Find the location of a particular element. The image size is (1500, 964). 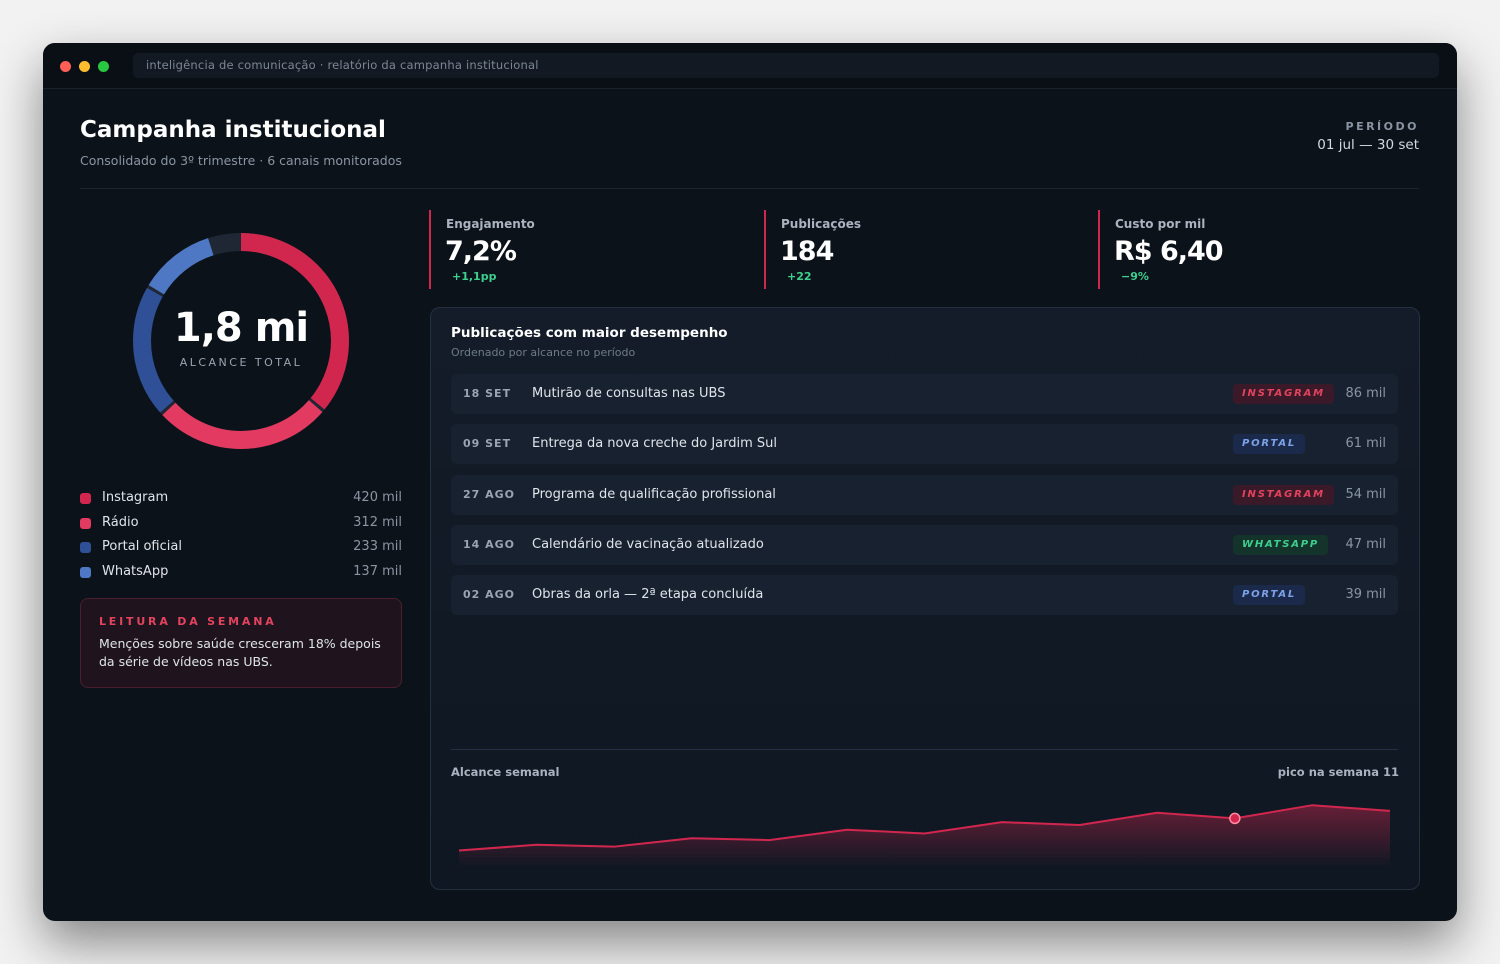

kpi-value: 7,2% is located at coordinates (481, 251).